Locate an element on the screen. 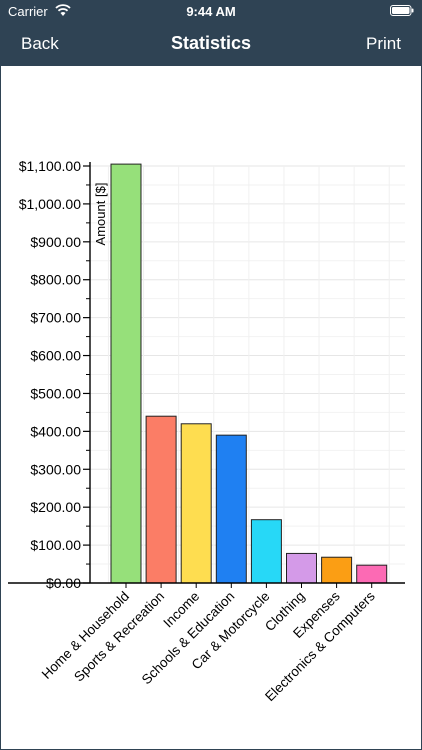 This screenshot has width=422, height=750. wifi-icon is located at coordinates (63, 10).